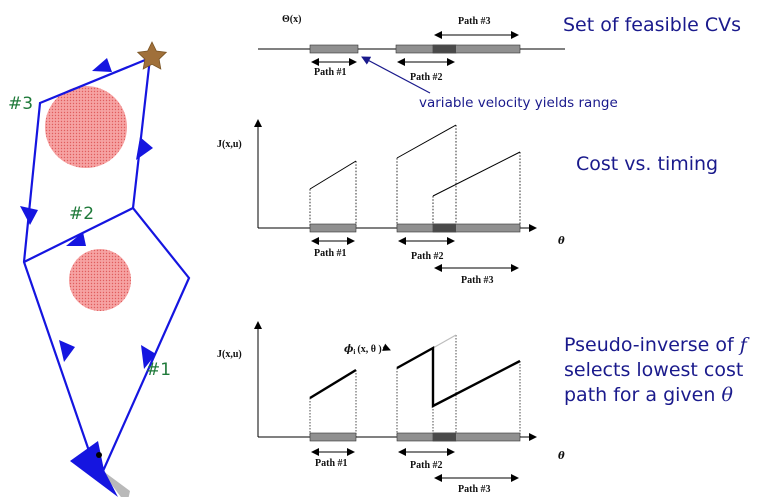 The height and width of the screenshot is (497, 771). I want to click on star-goal-icon, so click(152, 55).